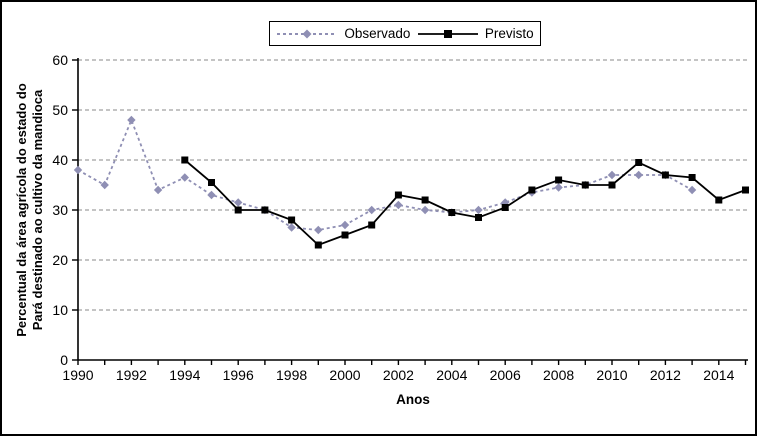 This screenshot has height=436, width=757. Describe the element at coordinates (344, 375) in the screenshot. I see `x-tick-label: 2000` at that location.